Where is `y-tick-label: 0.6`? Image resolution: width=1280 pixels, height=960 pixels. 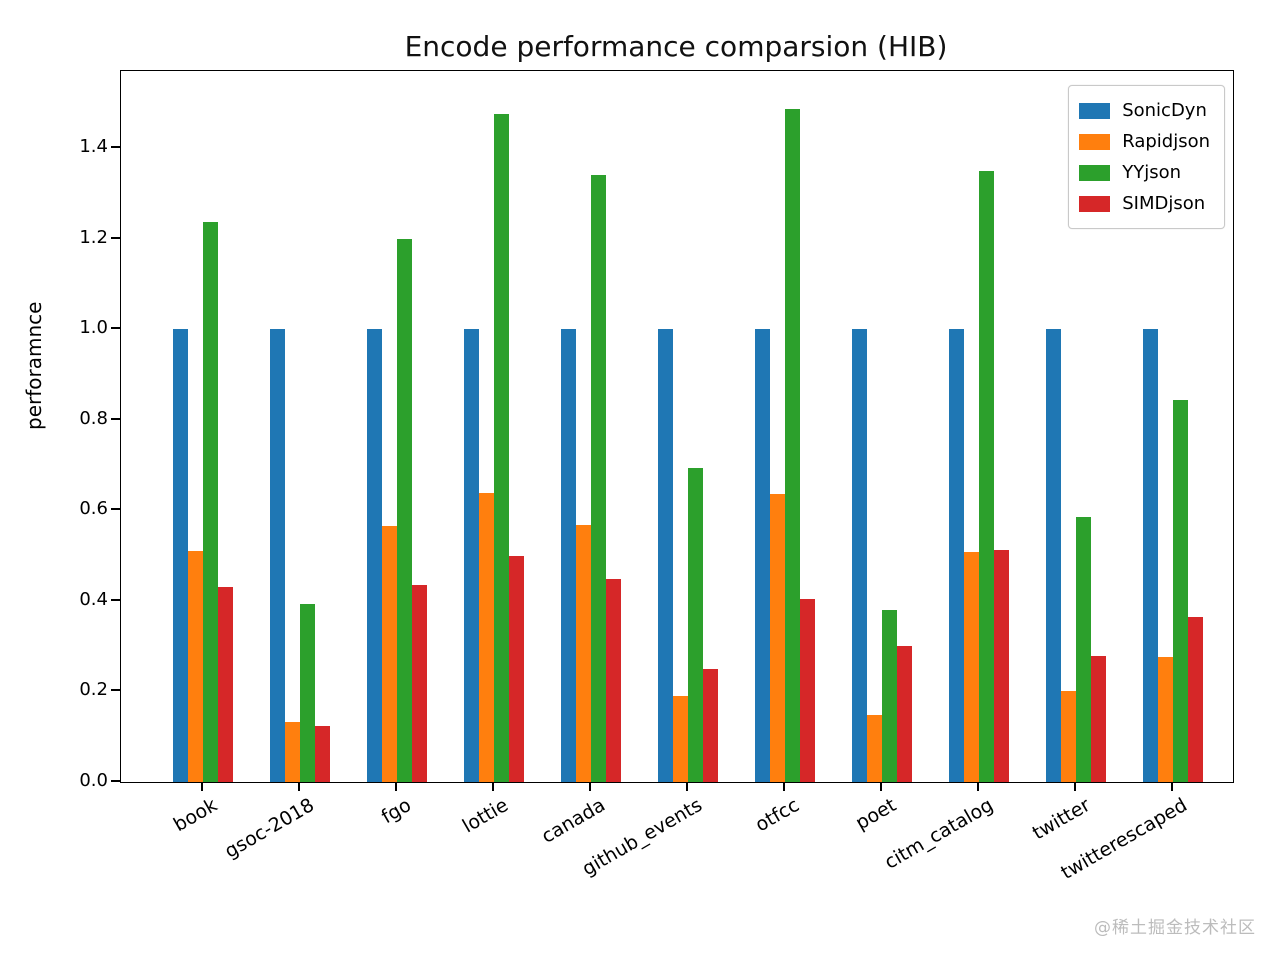
y-tick-label: 0.6 is located at coordinates (93, 509).